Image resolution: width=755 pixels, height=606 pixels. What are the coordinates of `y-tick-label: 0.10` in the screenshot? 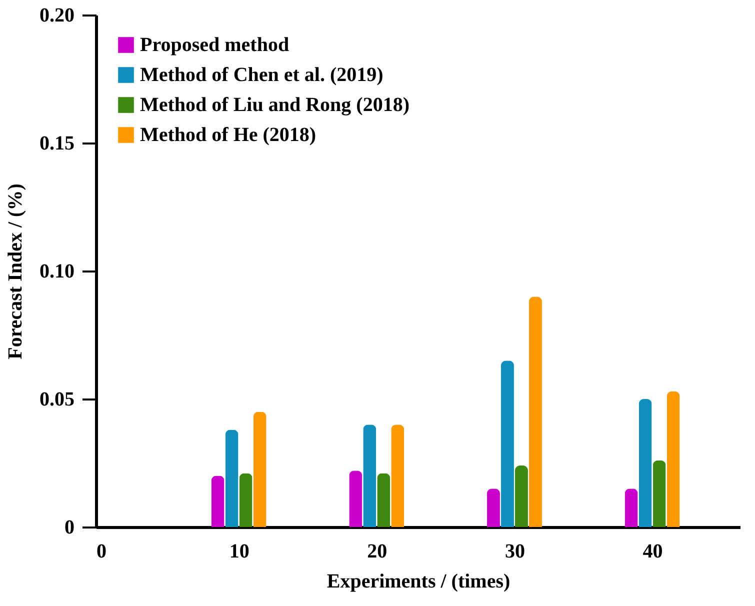 It's located at (57, 271).